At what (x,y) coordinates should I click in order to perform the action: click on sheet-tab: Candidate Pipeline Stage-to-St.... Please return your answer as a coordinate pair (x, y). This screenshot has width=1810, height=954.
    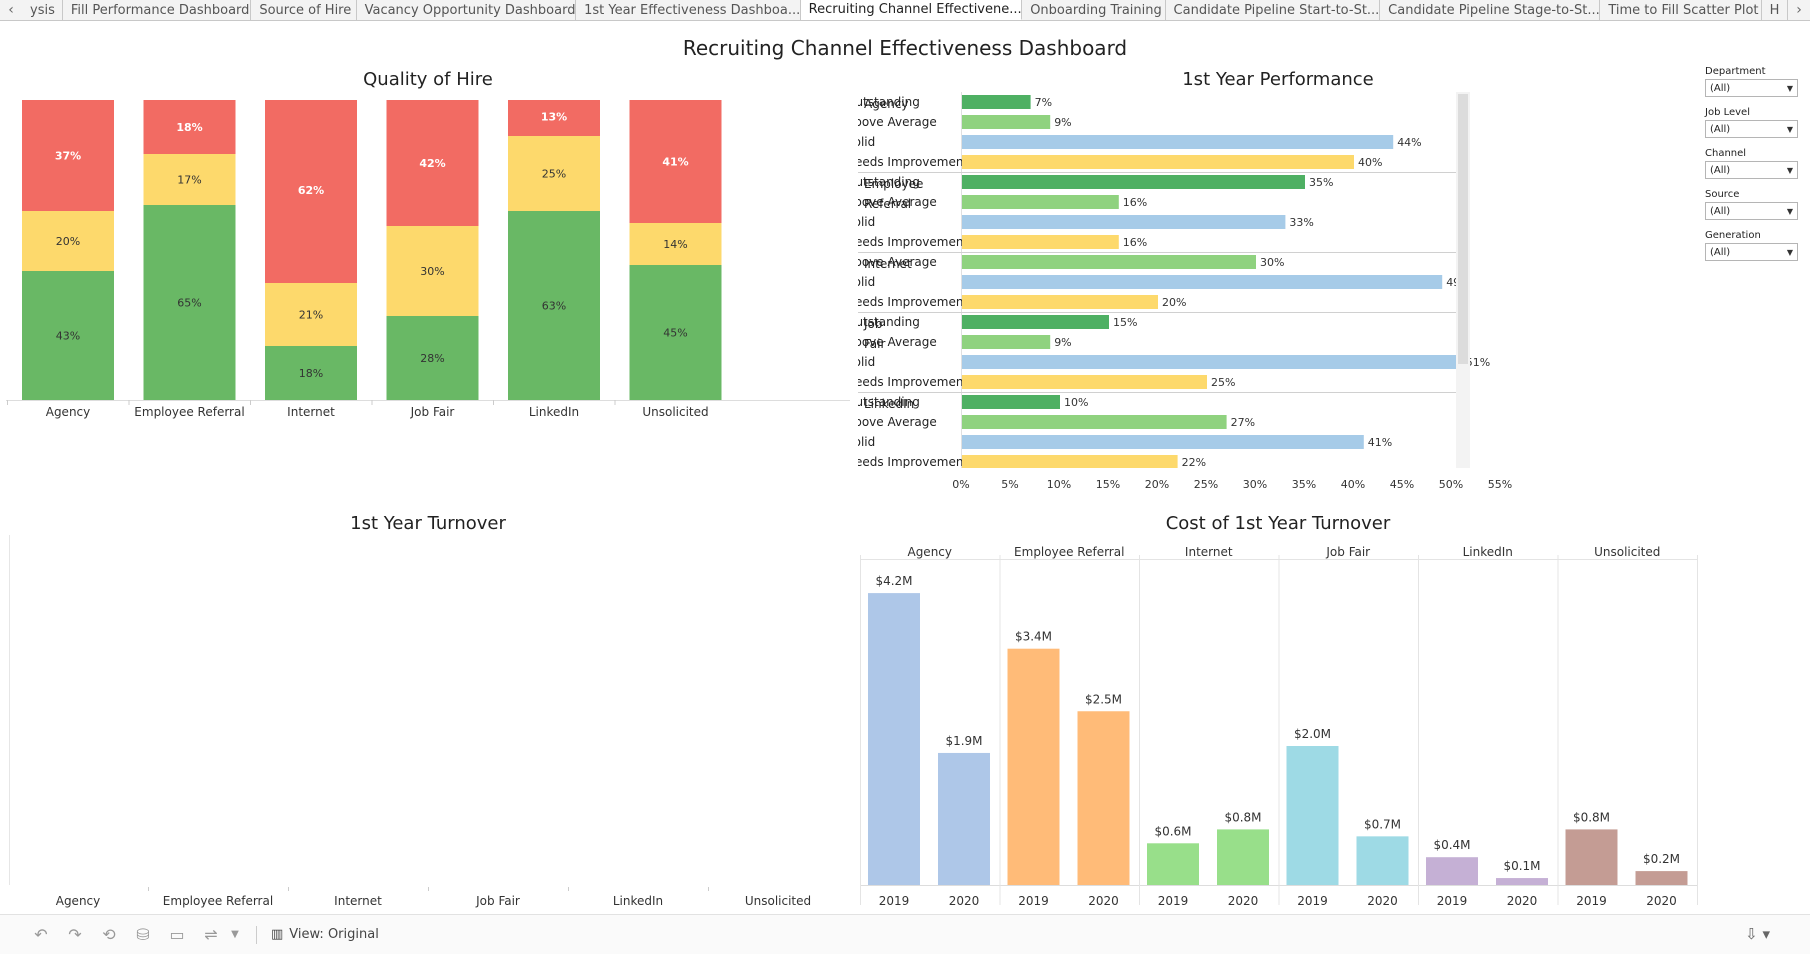
    Looking at the image, I should click on (1490, 10).